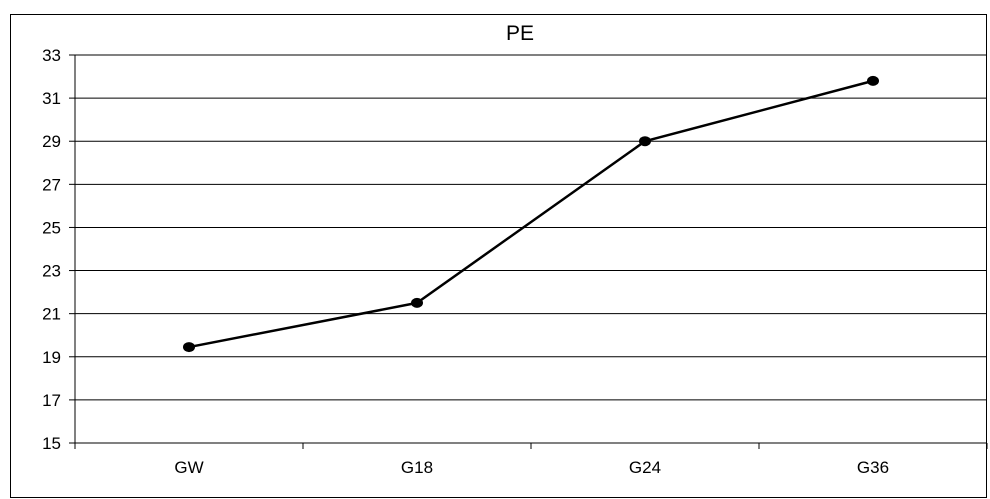  I want to click on y-tick-label: 29, so click(51, 141).